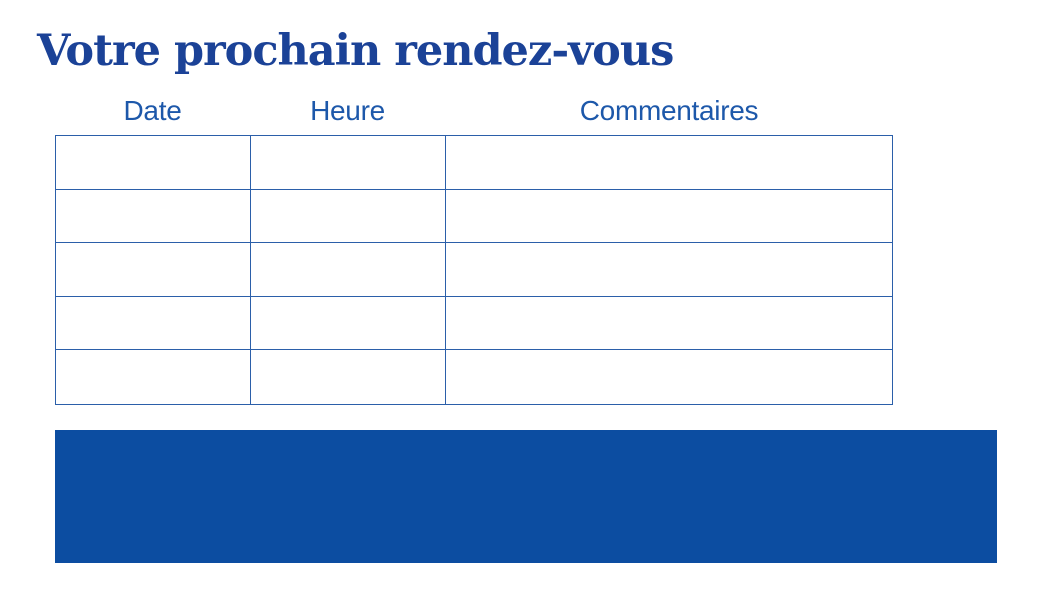 This screenshot has width=1050, height=600. I want to click on column-header-date: Date, so click(152, 111).